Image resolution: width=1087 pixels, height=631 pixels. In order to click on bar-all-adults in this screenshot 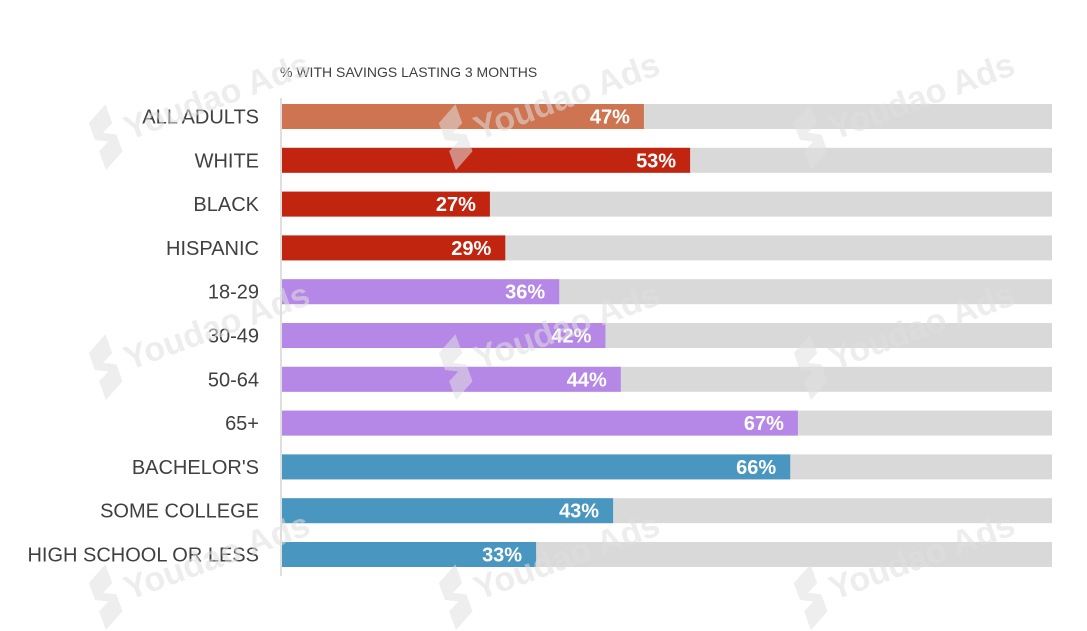, I will do `click(463, 116)`.